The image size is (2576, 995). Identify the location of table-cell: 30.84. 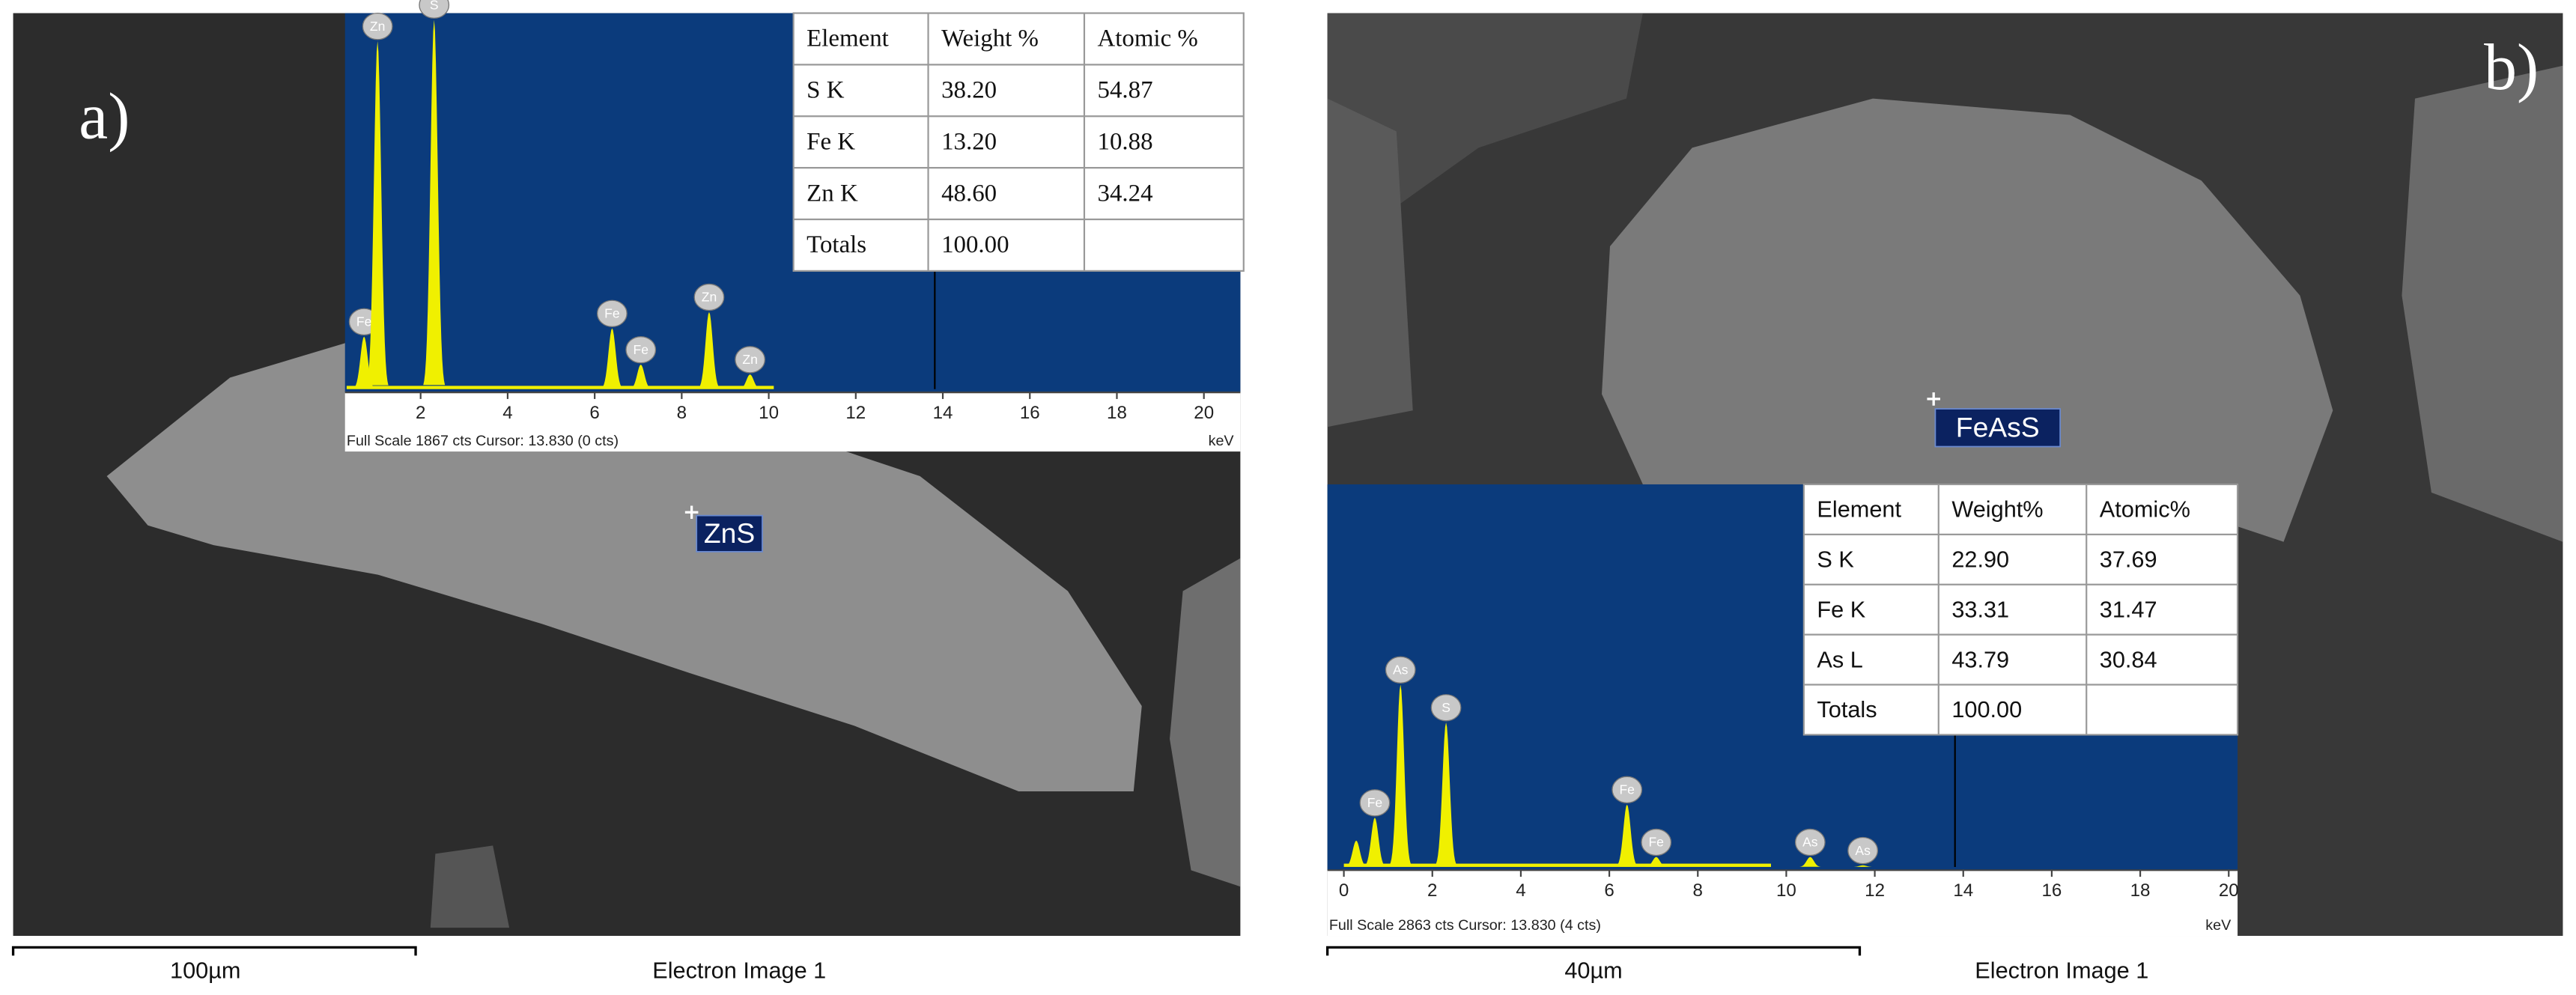
(2128, 659).